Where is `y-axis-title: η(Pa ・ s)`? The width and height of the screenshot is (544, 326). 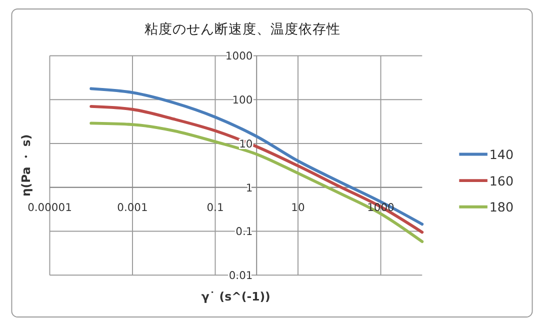 y-axis-title: η(Pa ・ s) is located at coordinates (26, 165).